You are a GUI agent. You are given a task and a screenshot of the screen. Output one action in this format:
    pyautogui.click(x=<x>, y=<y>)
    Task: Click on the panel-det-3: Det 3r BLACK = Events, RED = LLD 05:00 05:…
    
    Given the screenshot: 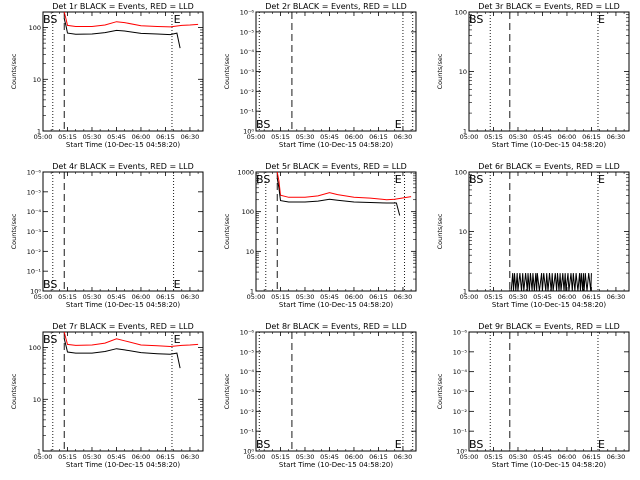 What is the action you would take?
    pyautogui.click(x=533, y=75)
    